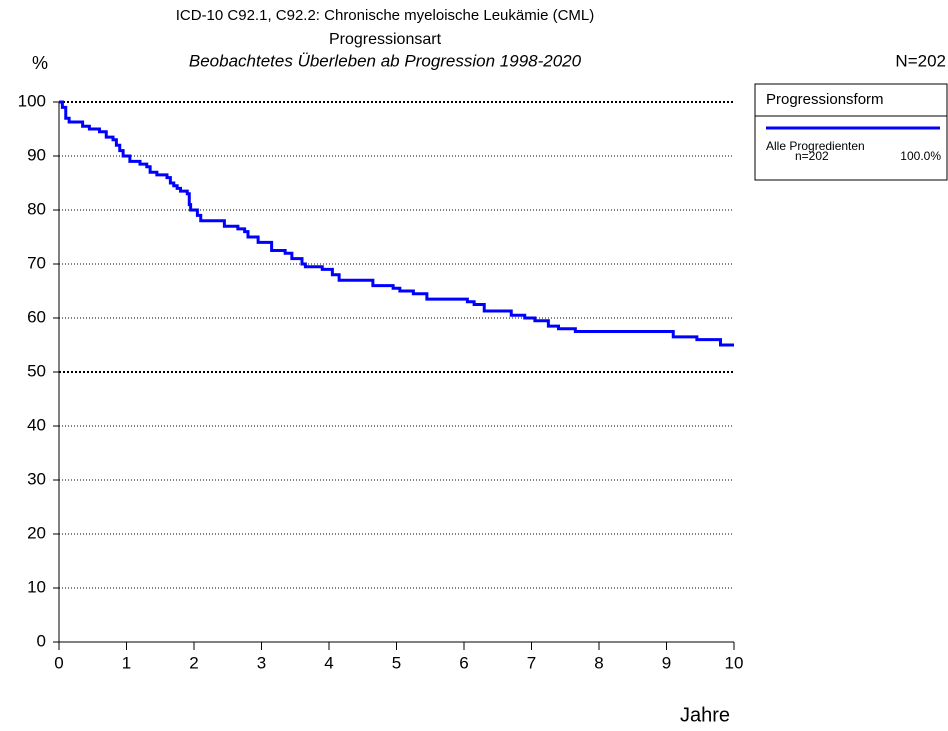 This screenshot has height=731, width=948. What do you see at coordinates (193, 662) in the screenshot?
I see `x-tick-label: 2` at bounding box center [193, 662].